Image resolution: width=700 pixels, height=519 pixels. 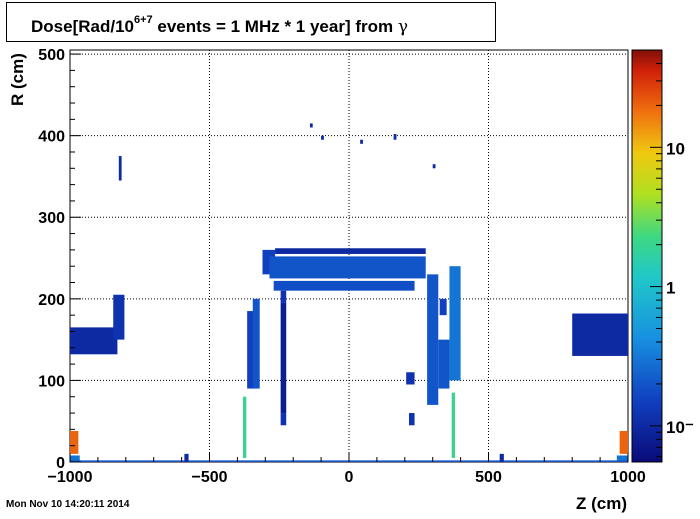 What do you see at coordinates (51, 137) in the screenshot?
I see `y-tick-label: 400` at bounding box center [51, 137].